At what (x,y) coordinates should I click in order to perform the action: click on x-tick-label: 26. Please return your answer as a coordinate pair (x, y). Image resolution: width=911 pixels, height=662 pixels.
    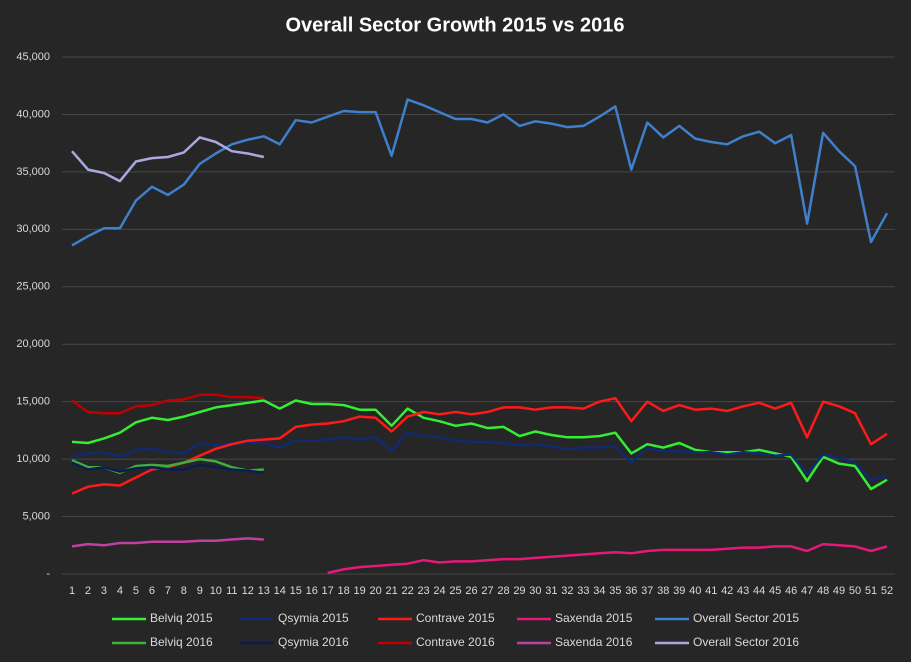
    Looking at the image, I should click on (471, 591).